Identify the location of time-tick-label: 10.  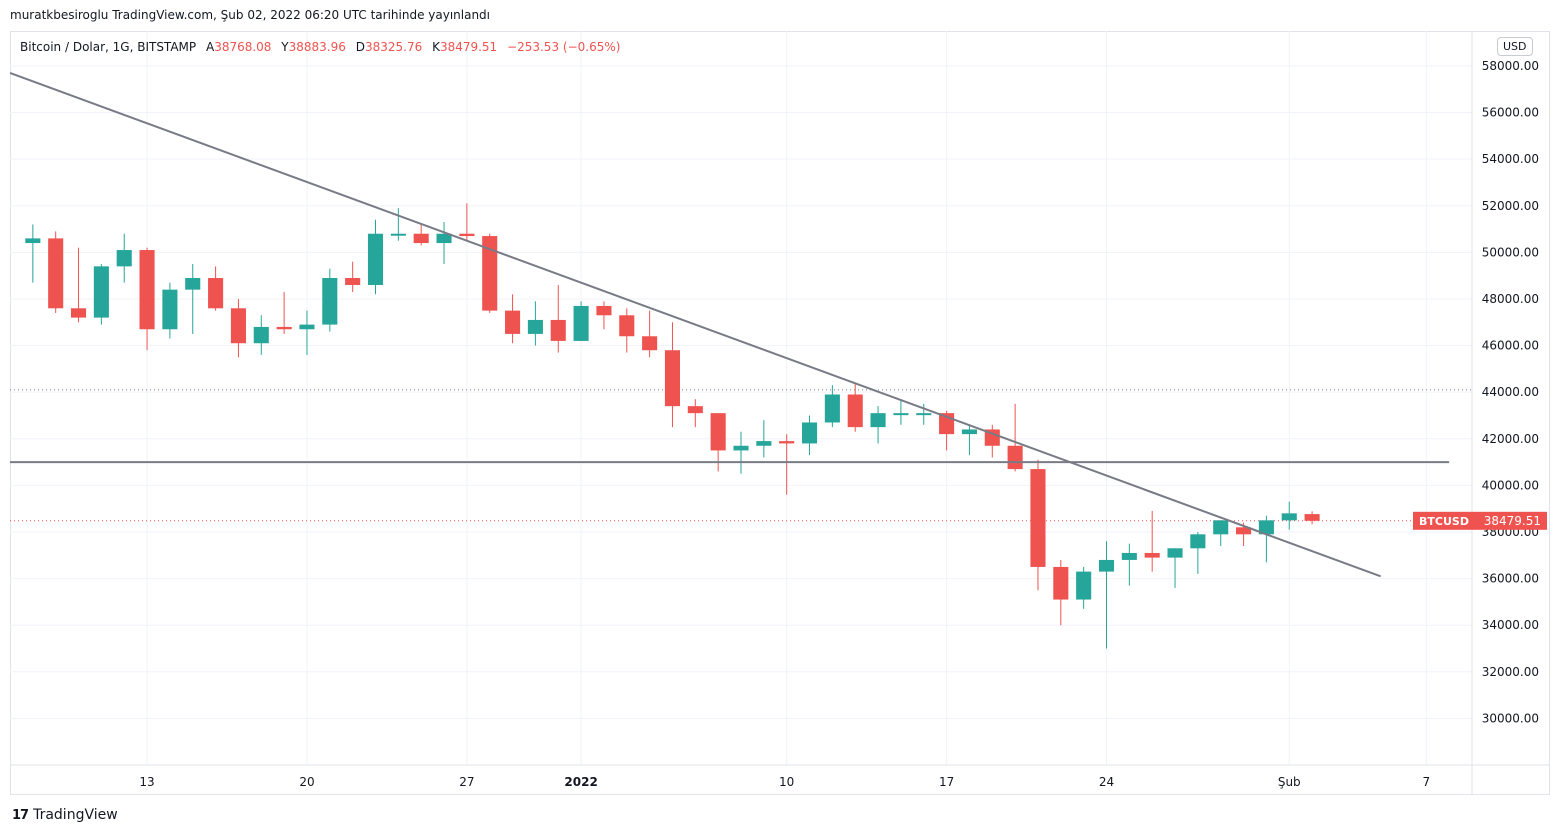
(786, 782).